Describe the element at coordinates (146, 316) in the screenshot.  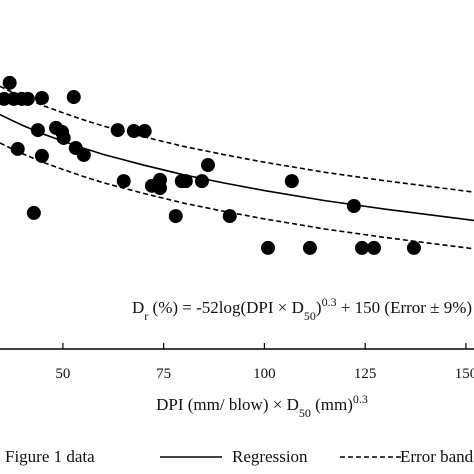
I see `text-piece: r` at that location.